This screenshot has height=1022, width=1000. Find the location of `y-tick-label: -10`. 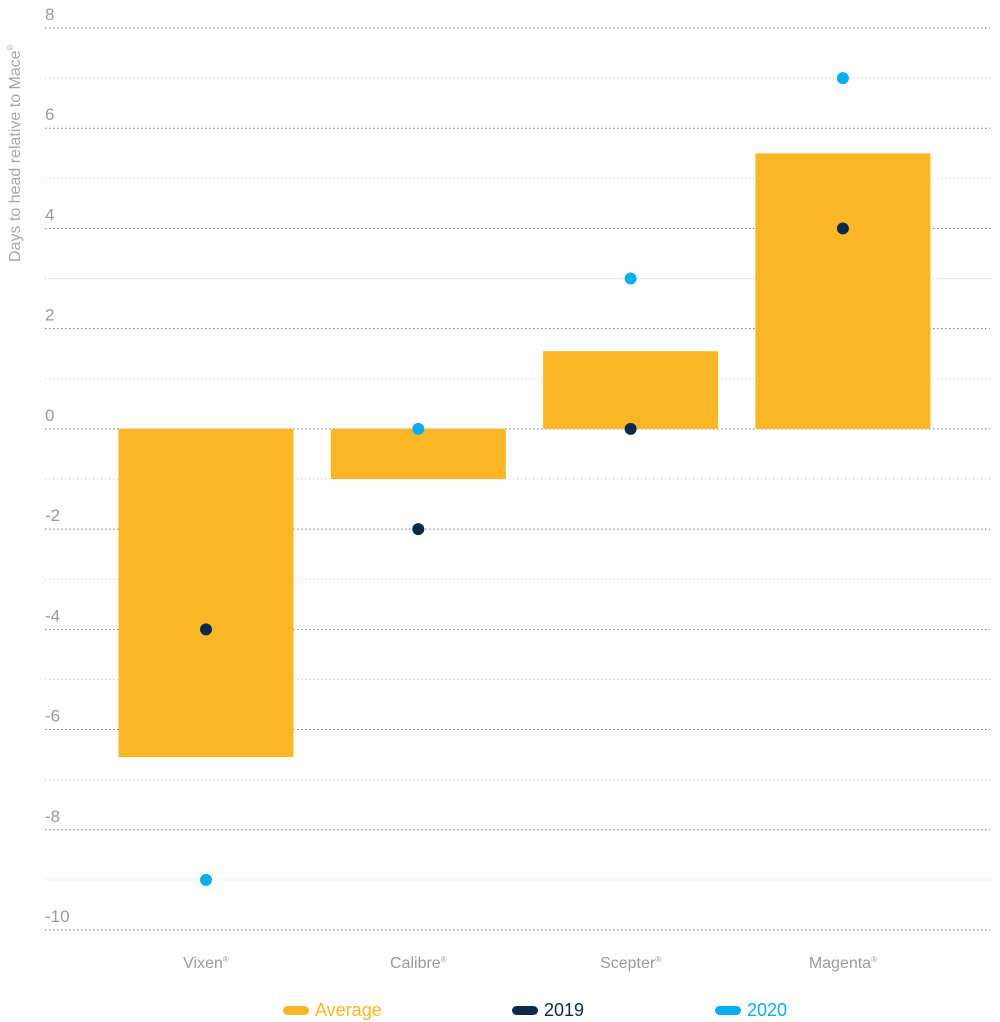

y-tick-label: -10 is located at coordinates (57, 916).